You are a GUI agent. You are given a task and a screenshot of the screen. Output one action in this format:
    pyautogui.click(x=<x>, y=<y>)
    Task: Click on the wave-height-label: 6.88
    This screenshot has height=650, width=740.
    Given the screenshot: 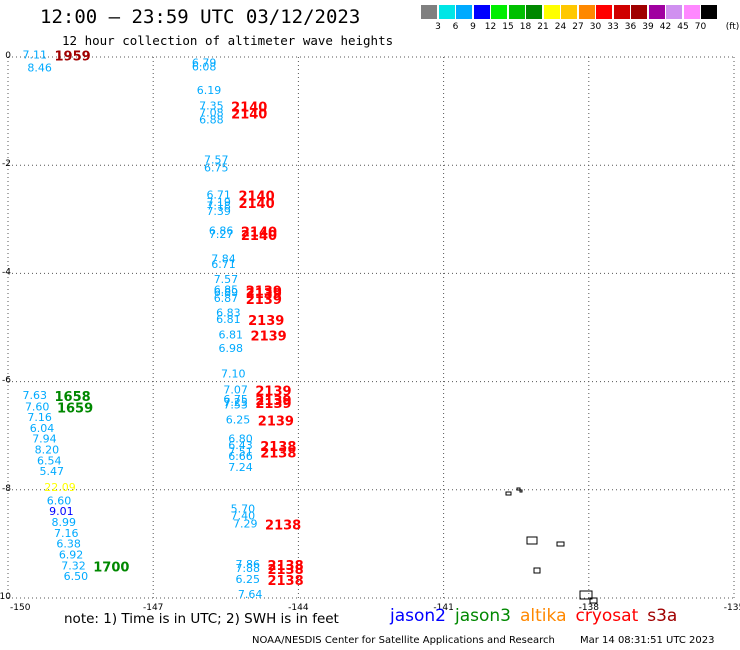 What is the action you would take?
    pyautogui.click(x=211, y=120)
    